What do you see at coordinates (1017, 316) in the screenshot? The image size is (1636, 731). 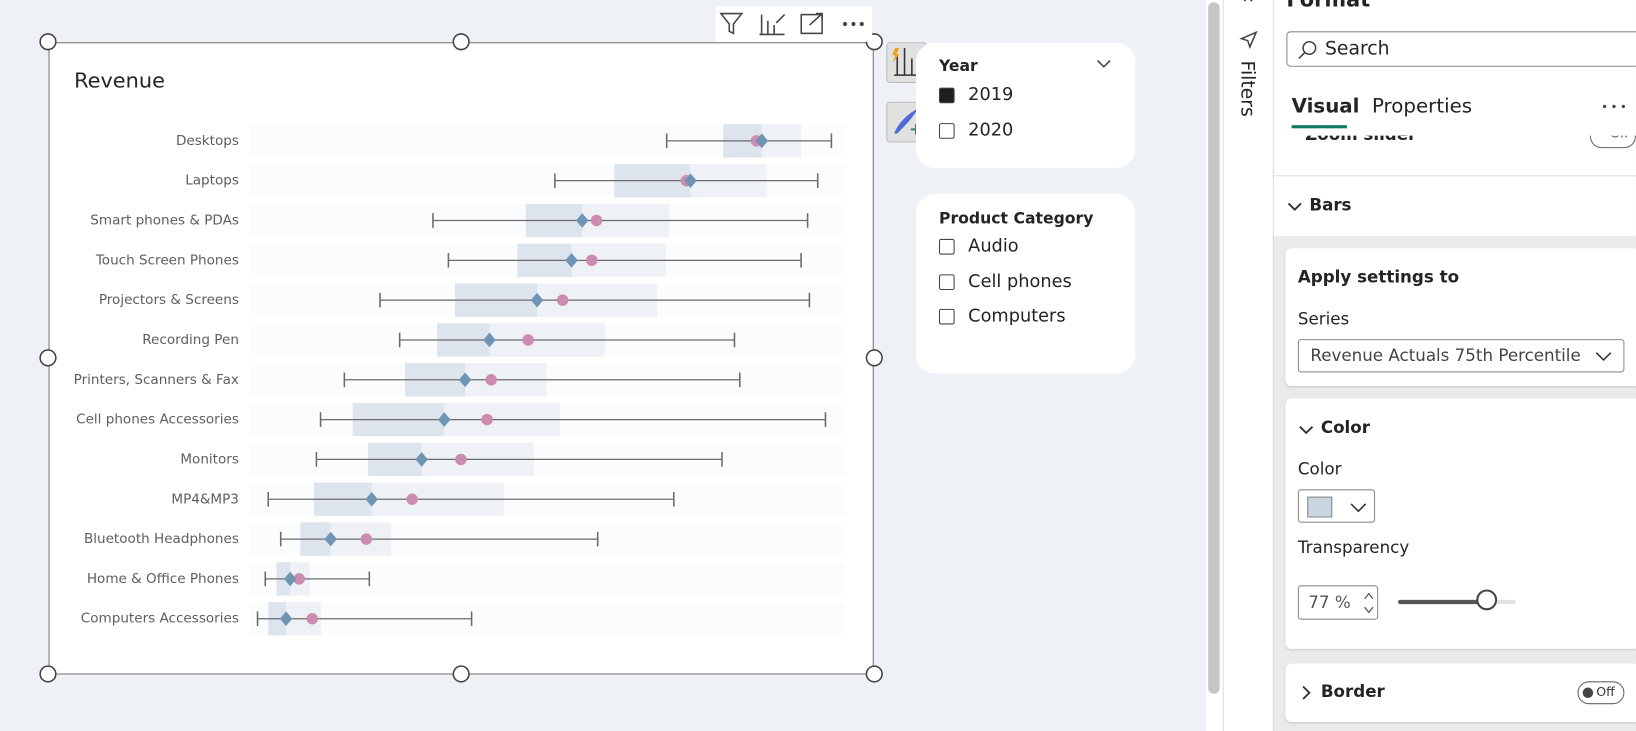 I see `item-label: Computers` at bounding box center [1017, 316].